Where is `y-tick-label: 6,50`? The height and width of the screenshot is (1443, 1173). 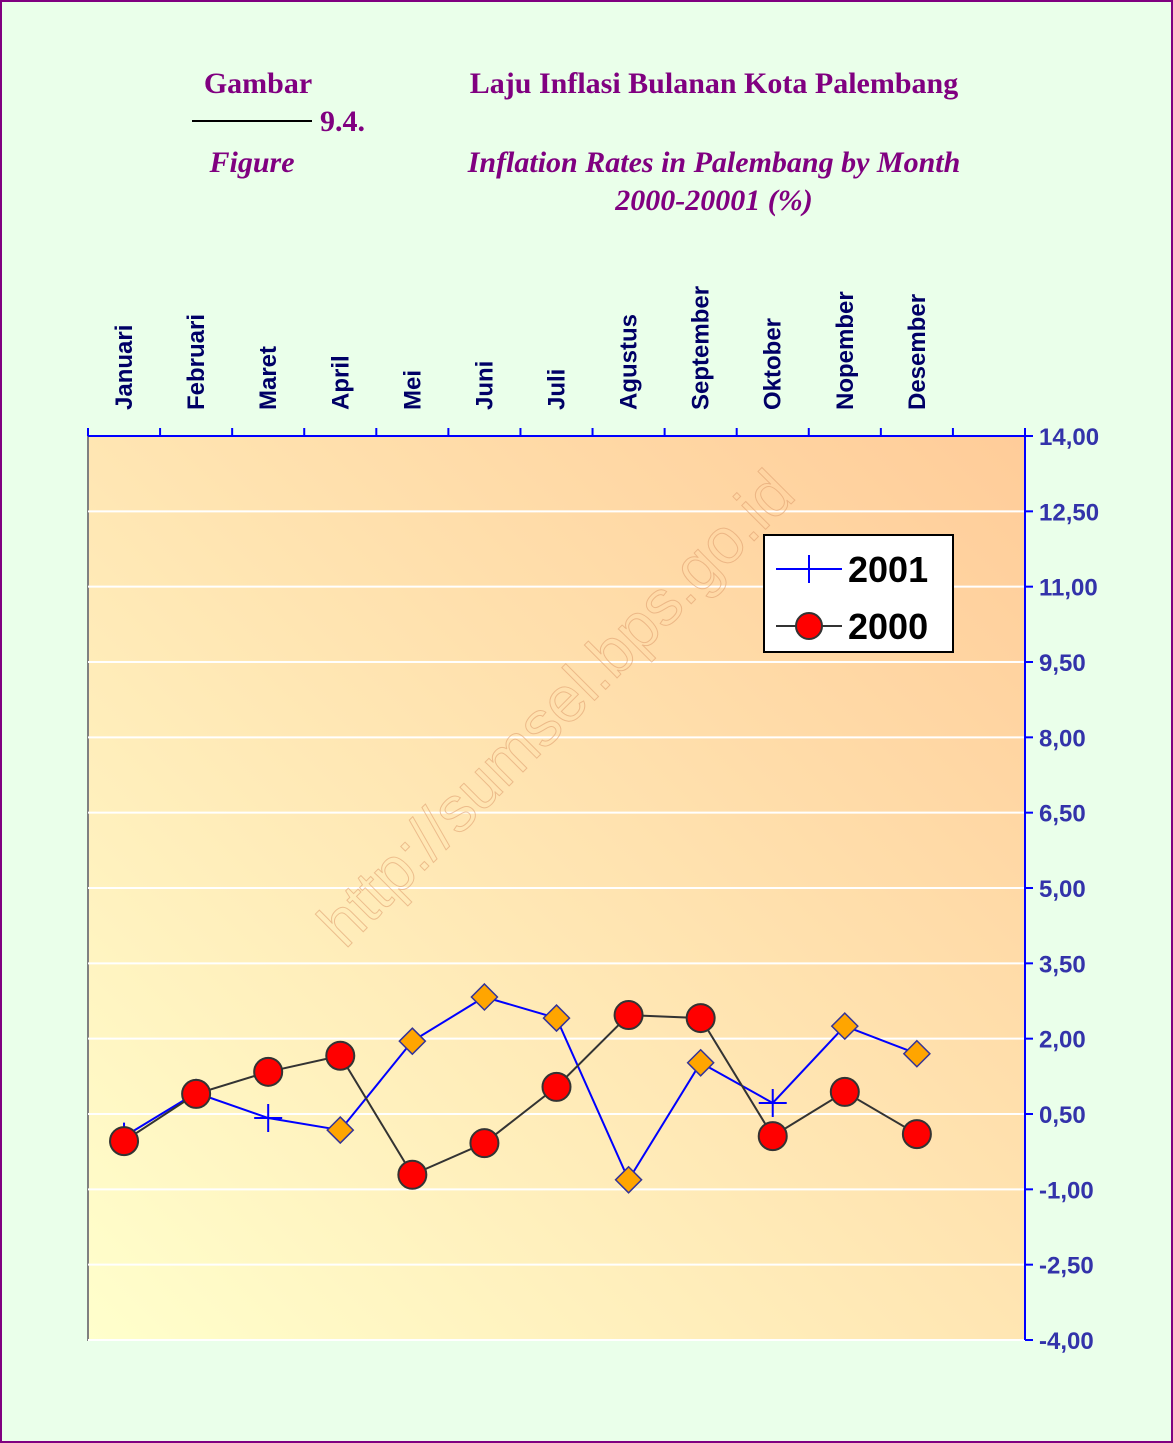
y-tick-label: 6,50 is located at coordinates (1062, 814).